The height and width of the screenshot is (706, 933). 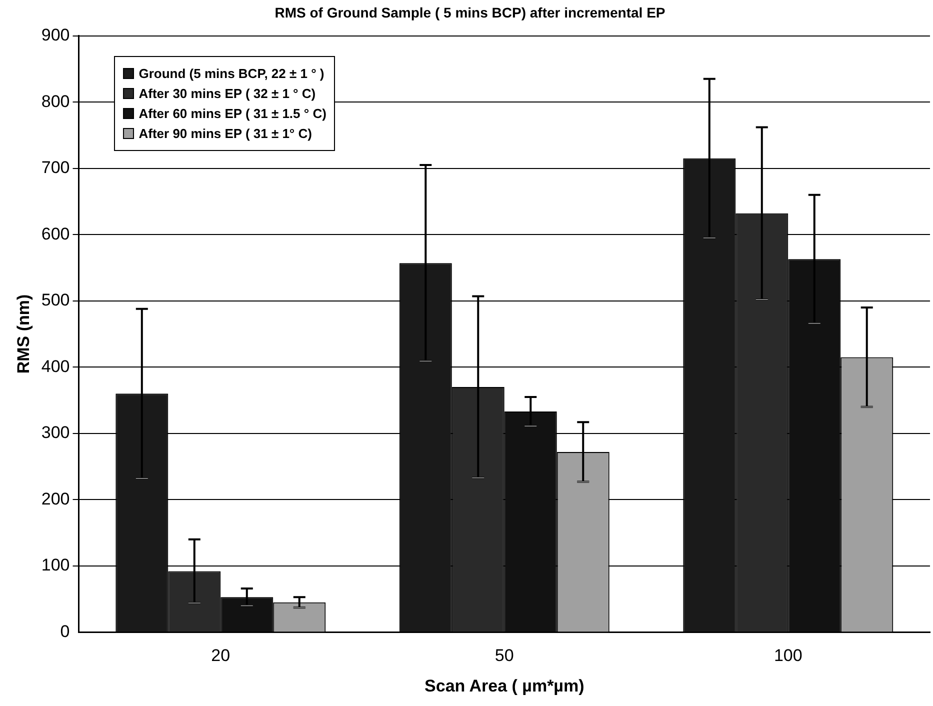 I want to click on legend-label: Ground (5 mins BCP, 22 ± 1 ° ), so click(x=231, y=73).